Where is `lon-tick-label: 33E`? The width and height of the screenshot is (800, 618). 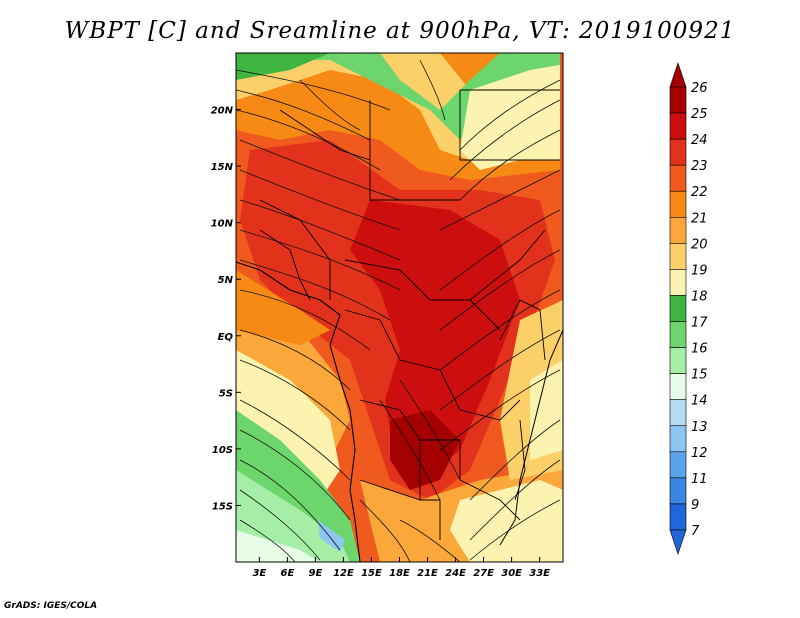 lon-tick-label: 33E is located at coordinates (539, 573).